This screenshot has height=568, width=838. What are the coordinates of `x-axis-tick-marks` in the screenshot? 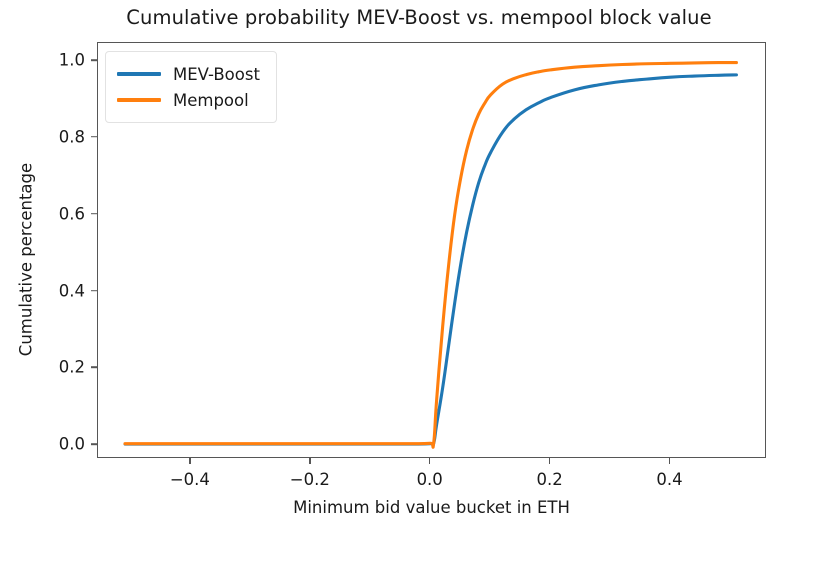 It's located at (419, 462).